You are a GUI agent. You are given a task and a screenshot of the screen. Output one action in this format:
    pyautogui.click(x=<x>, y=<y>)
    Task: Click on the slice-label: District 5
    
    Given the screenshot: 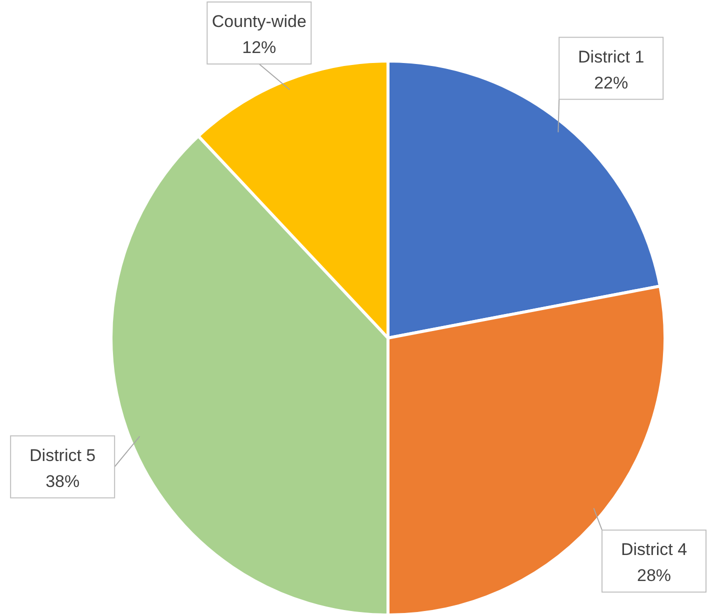 What is the action you would take?
    pyautogui.click(x=63, y=455)
    